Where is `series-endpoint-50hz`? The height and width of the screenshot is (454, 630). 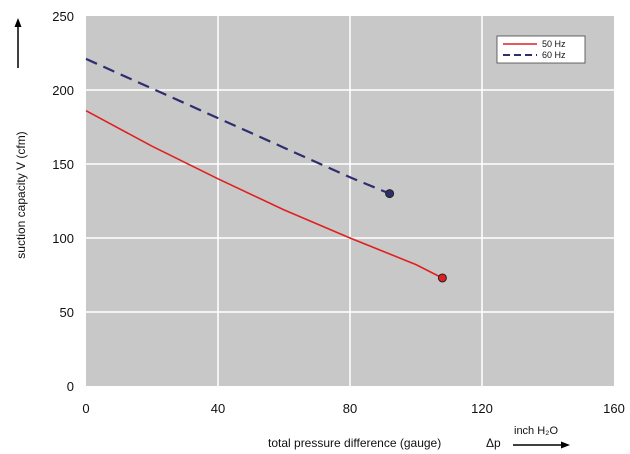 series-endpoint-50hz is located at coordinates (442, 278).